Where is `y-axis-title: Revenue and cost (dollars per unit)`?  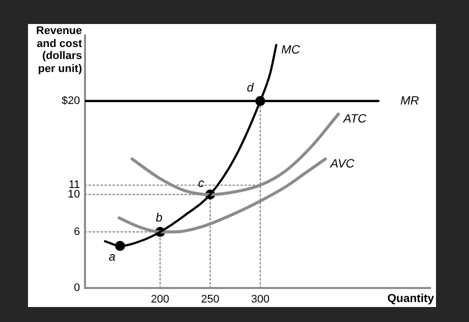
y-axis-title: Revenue and cost (dollars per unit) is located at coordinates (58, 50).